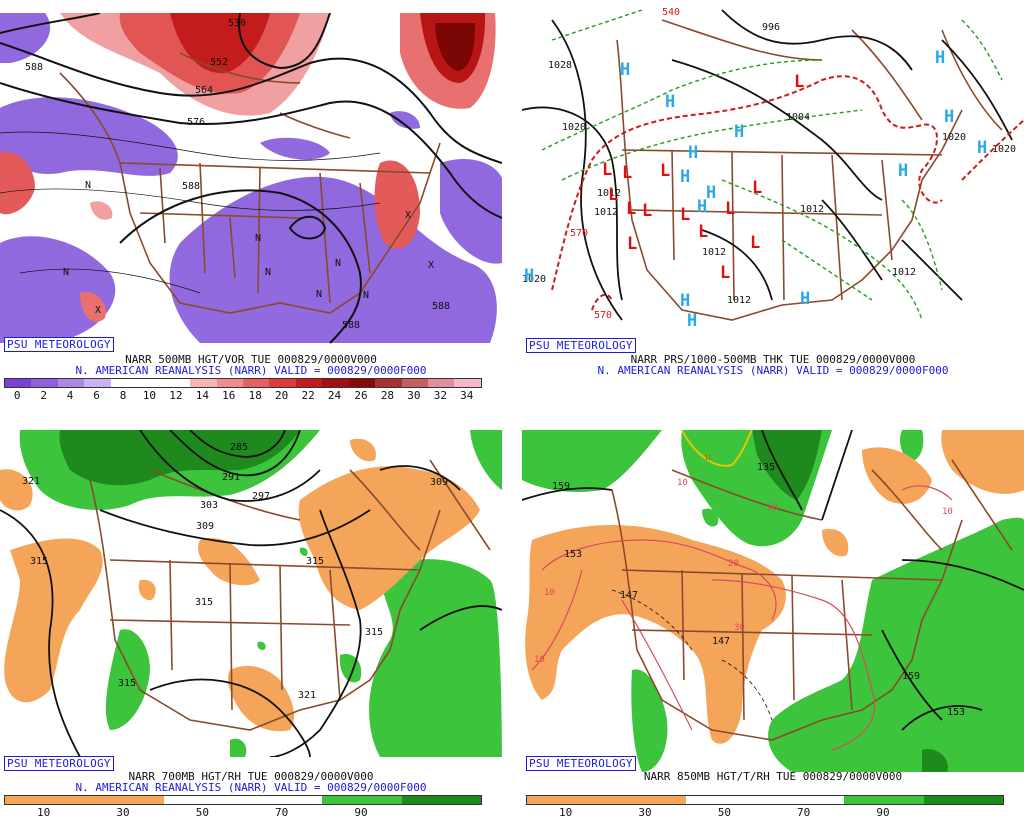  I want to click on thickness-label: 570, so click(579, 233).